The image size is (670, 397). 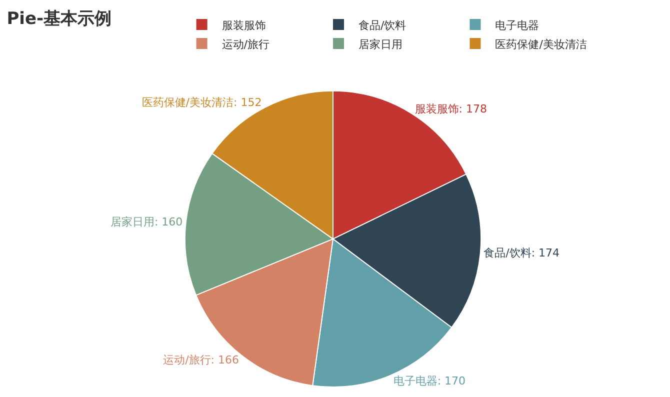 I want to click on legend-label: 食品/饮料, so click(x=382, y=25).